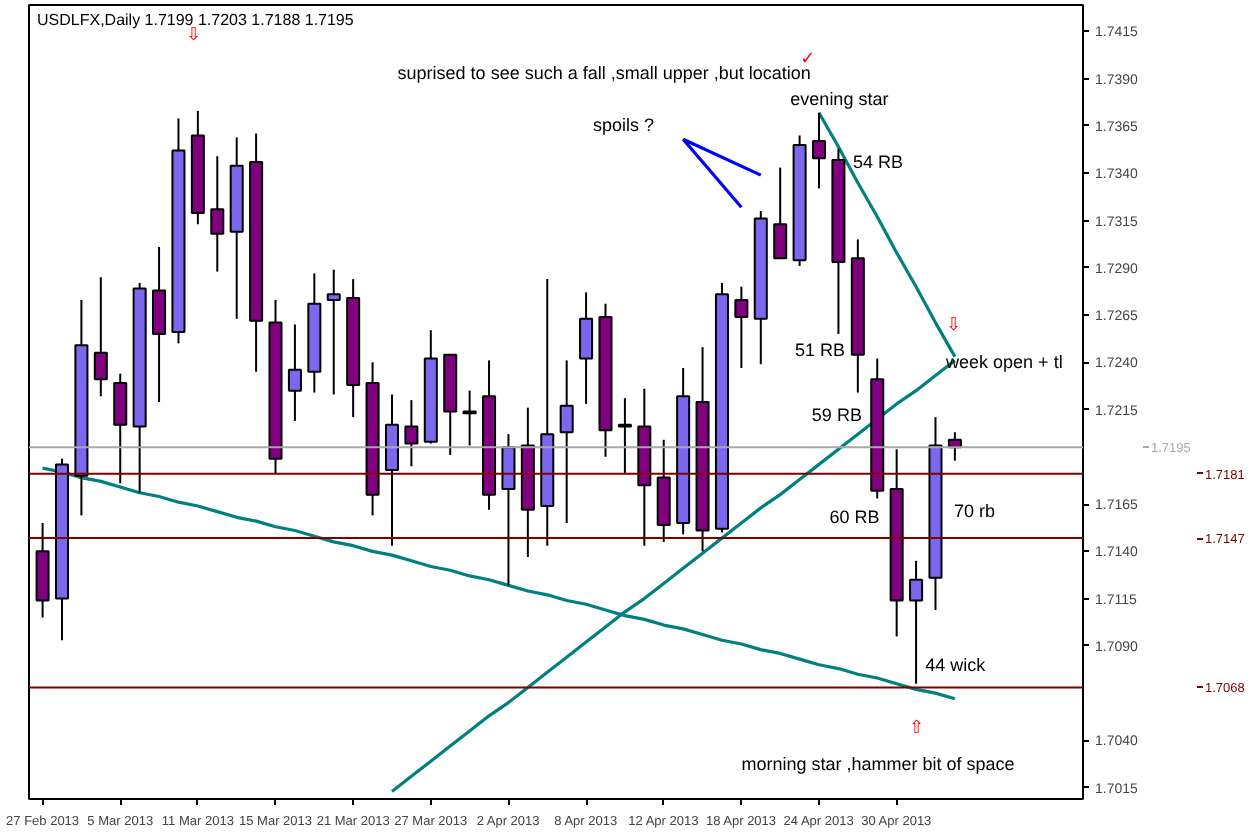  What do you see at coordinates (878, 764) in the screenshot?
I see `annotation: morning star ,hammer bit of space` at bounding box center [878, 764].